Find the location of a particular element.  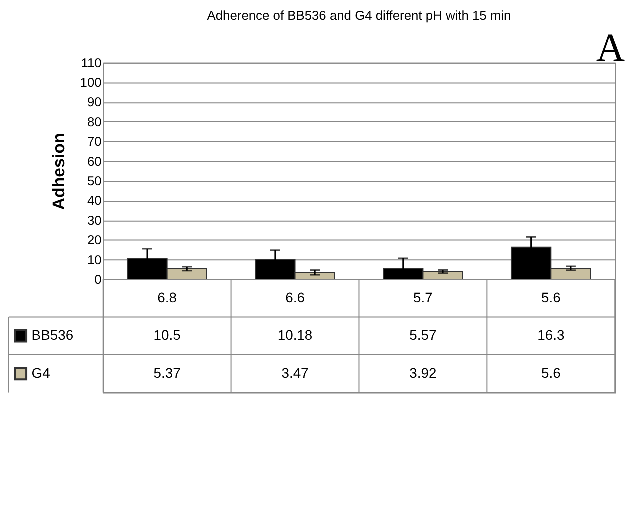

y-tick-label: 30 is located at coordinates (95, 220).